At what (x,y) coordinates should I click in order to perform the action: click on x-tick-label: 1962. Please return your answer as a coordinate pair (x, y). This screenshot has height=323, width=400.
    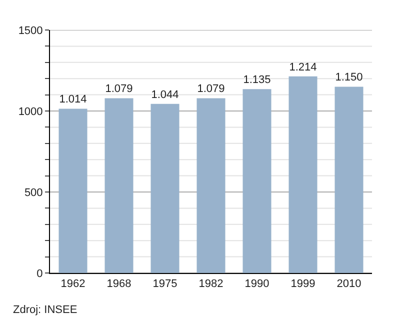
    Looking at the image, I should click on (73, 284).